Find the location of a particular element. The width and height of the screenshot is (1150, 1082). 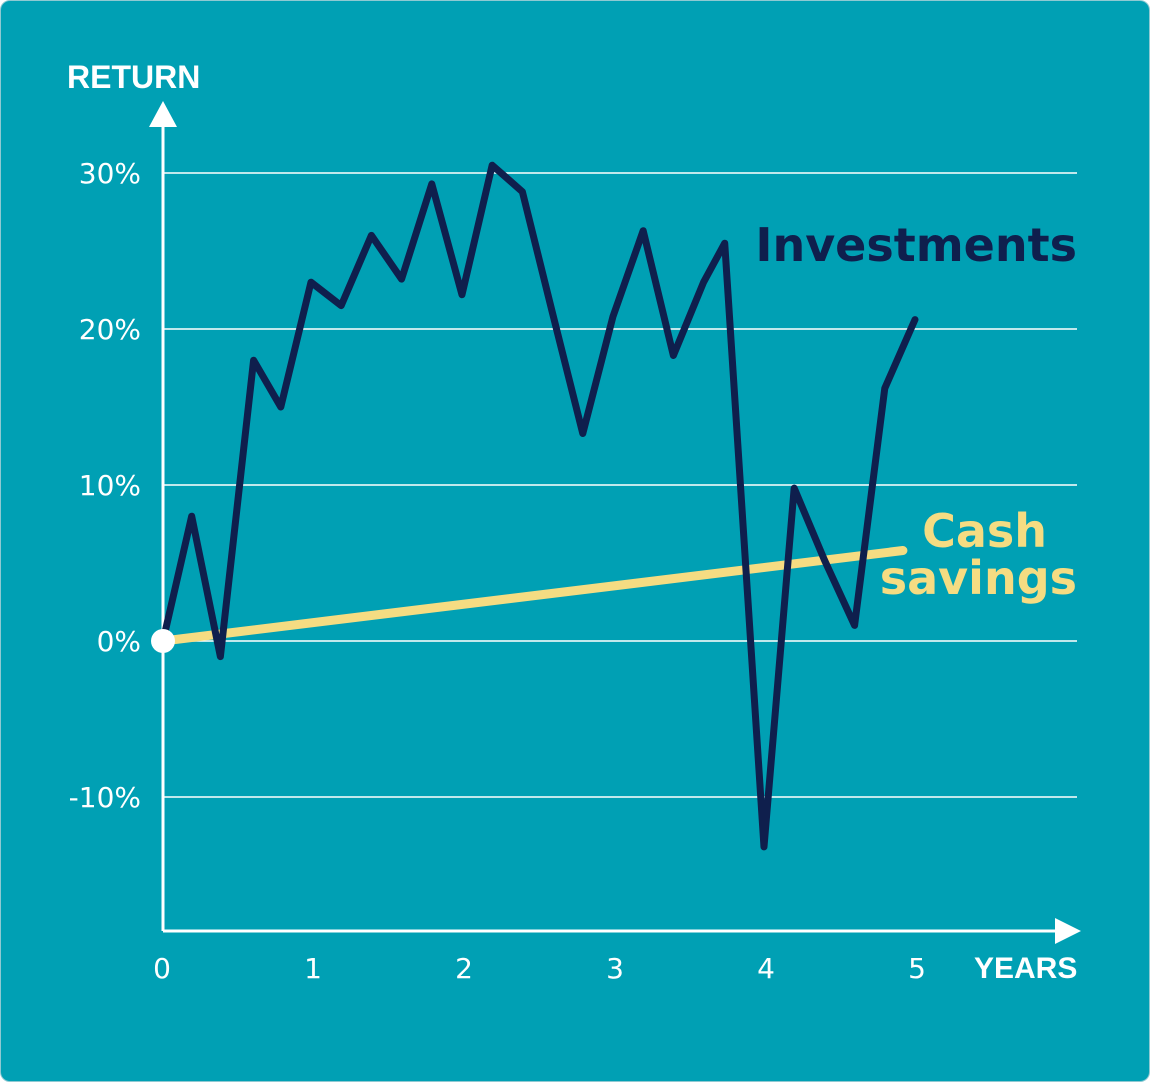

y-tick-label: 0% is located at coordinates (119, 641).